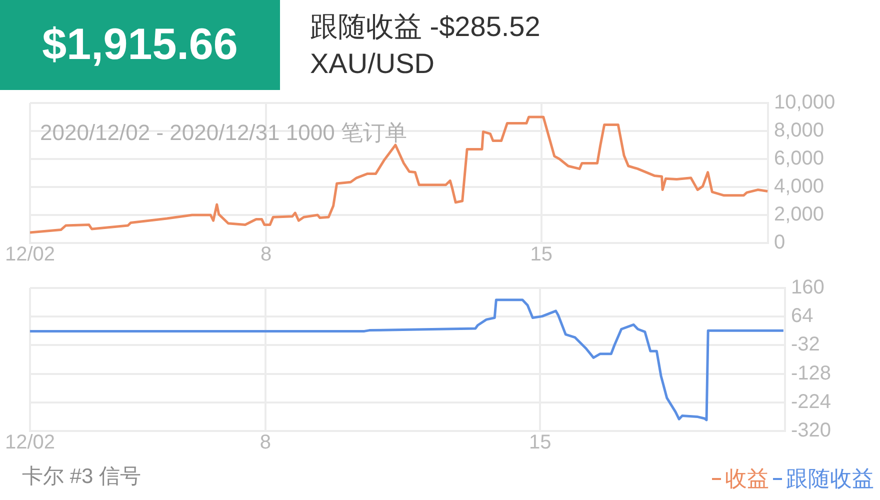  Describe the element at coordinates (372, 64) in the screenshot. I see `text: XAU/USD` at that location.